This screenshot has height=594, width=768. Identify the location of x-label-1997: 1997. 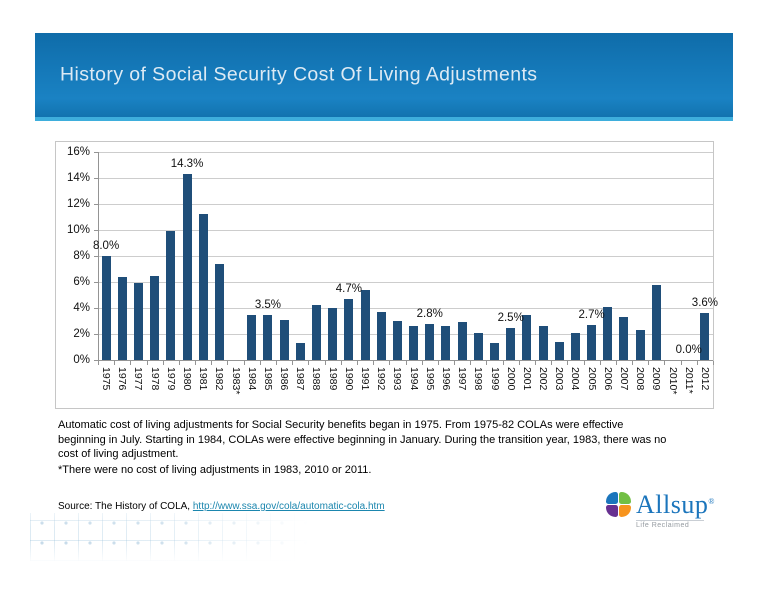
(462, 379).